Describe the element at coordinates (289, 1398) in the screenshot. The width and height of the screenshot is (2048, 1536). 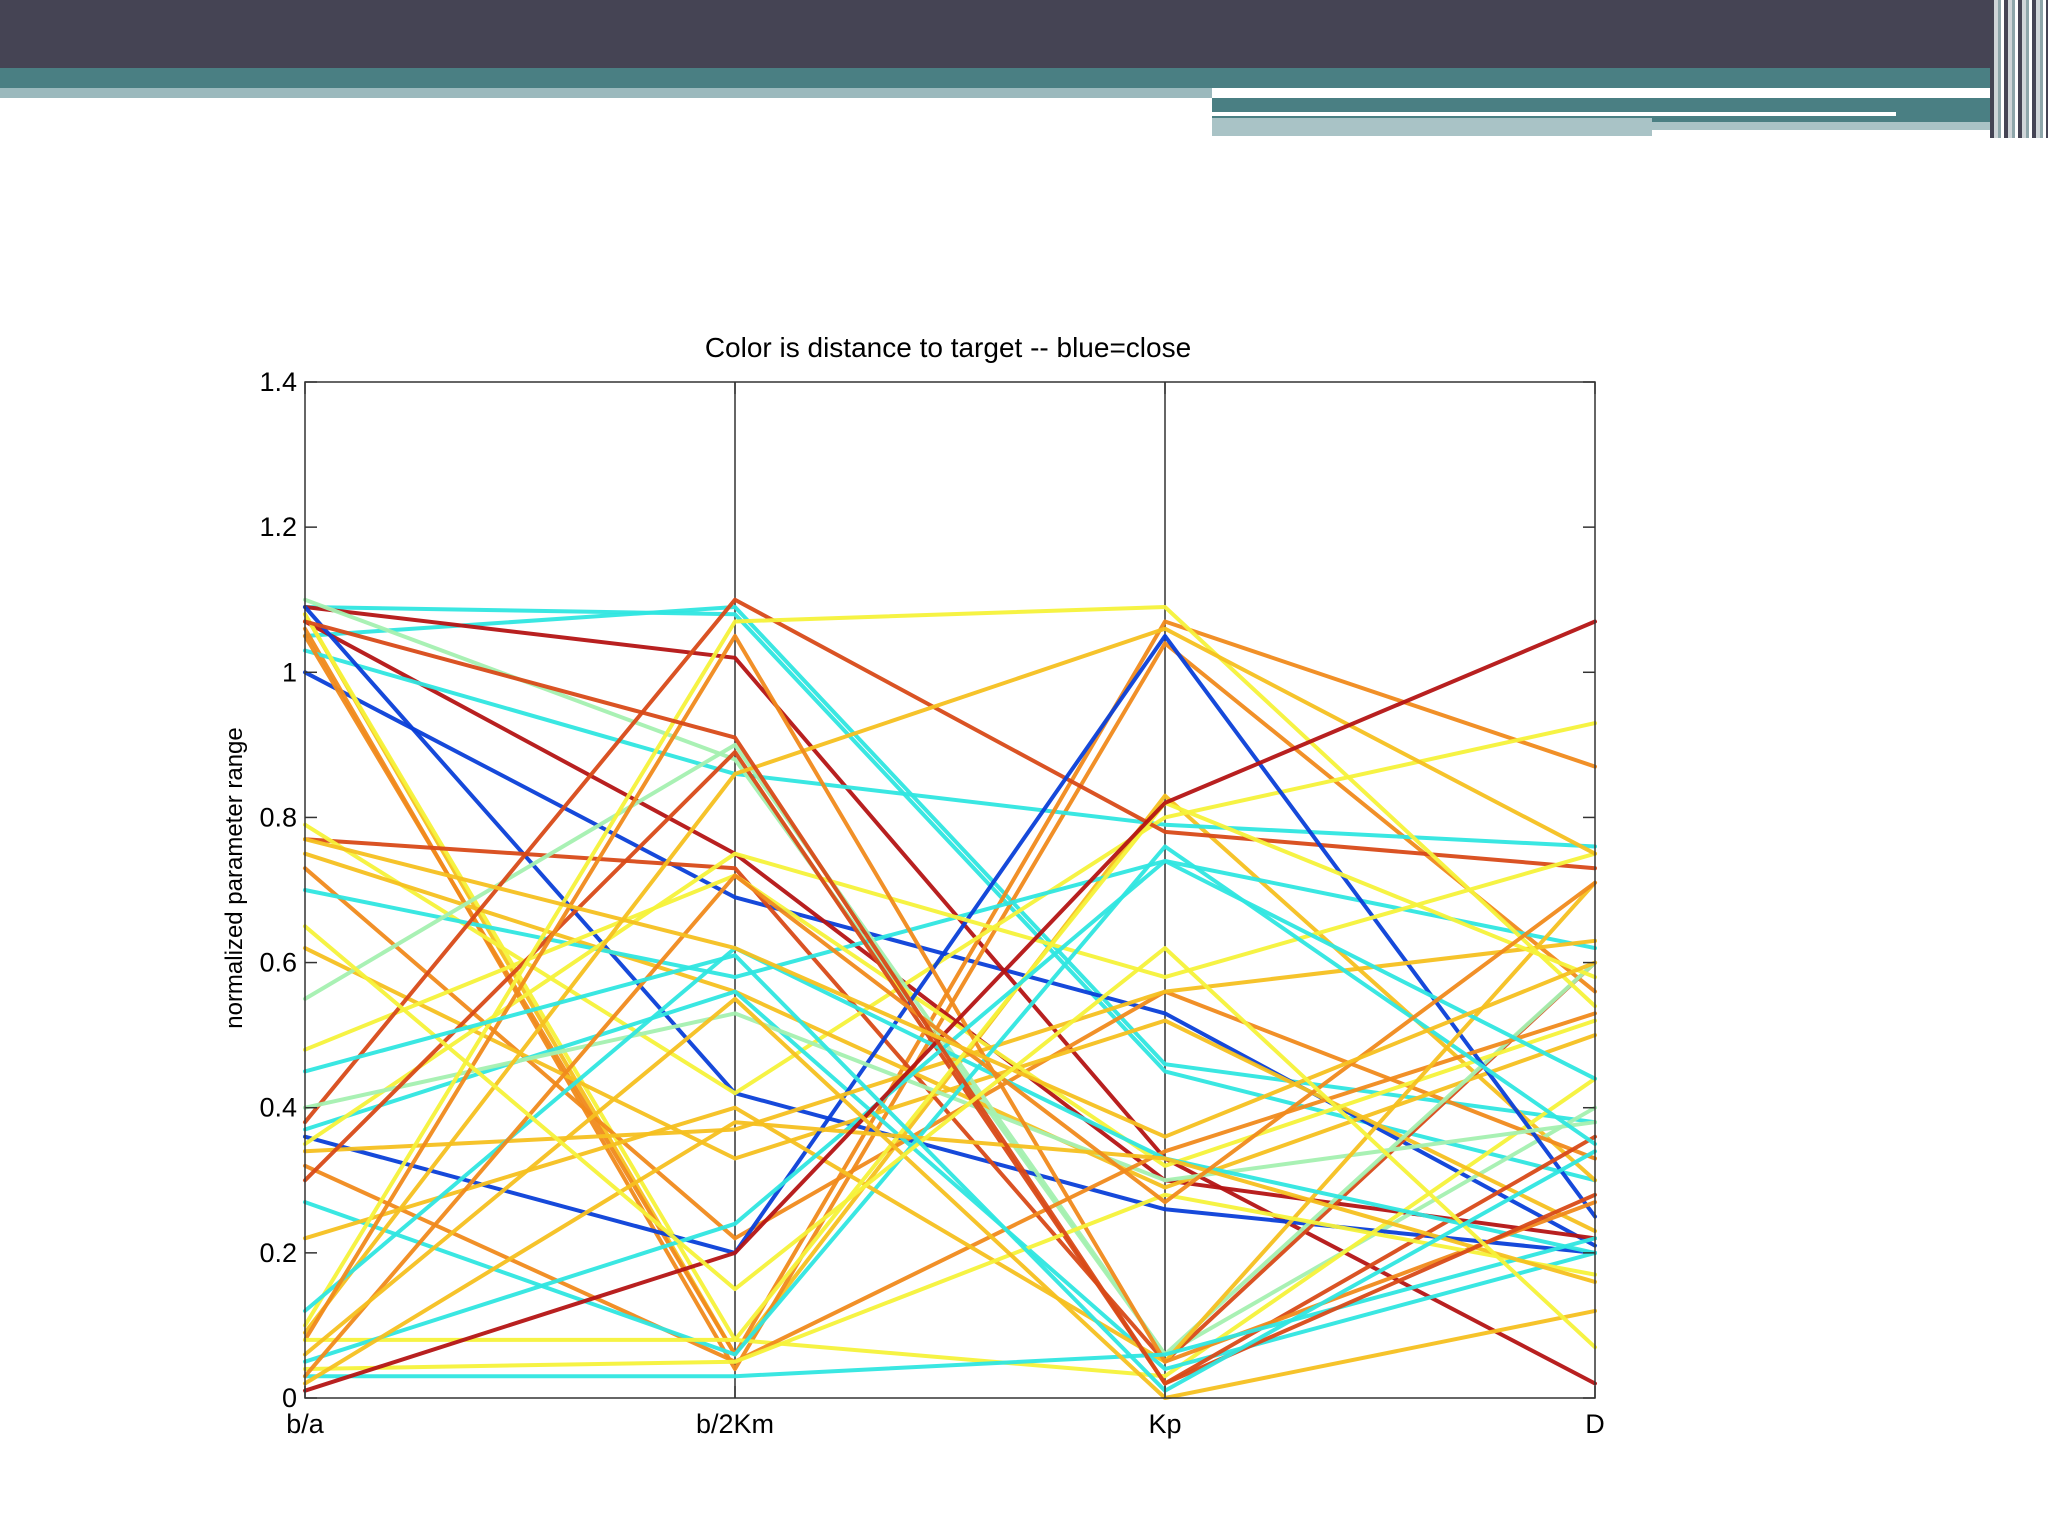
I see `y-tick-label: 0` at that location.